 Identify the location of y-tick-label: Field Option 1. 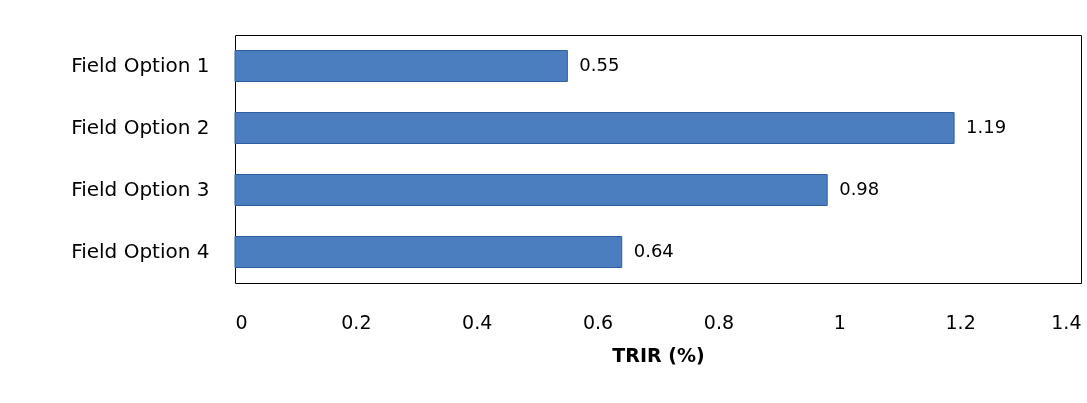
(140, 65).